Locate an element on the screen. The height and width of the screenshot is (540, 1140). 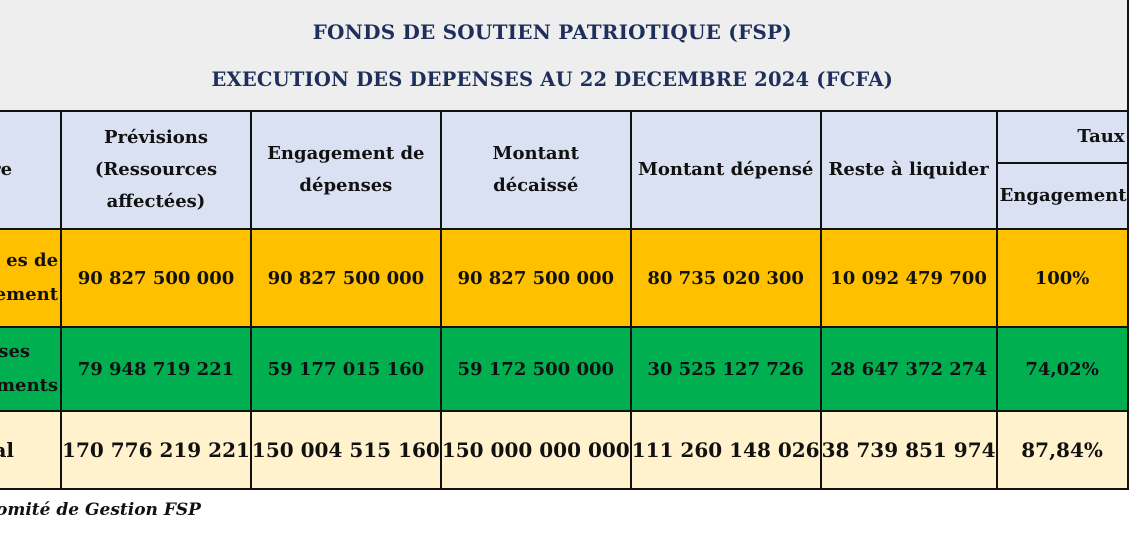
header-reste: Reste à liquider is located at coordinates (908, 170).